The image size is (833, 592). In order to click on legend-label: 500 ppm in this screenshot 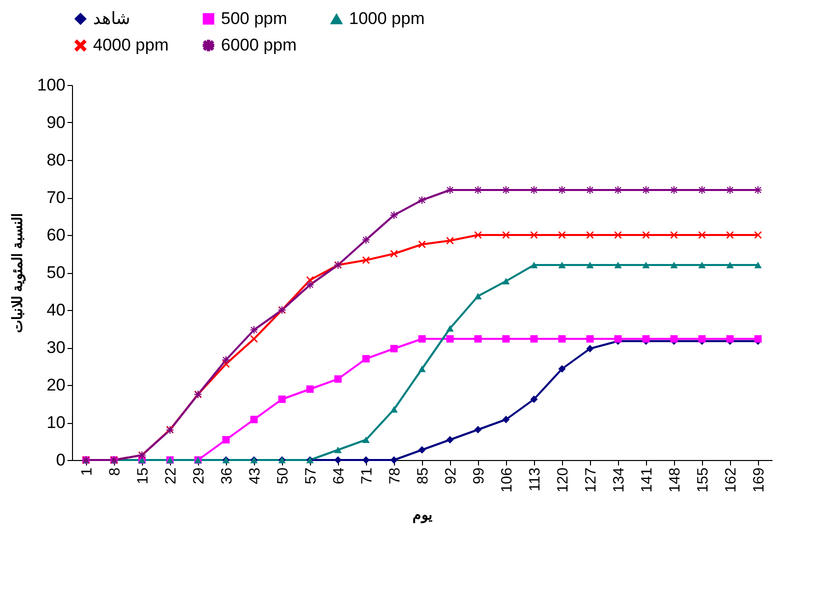, I will do `click(254, 18)`.